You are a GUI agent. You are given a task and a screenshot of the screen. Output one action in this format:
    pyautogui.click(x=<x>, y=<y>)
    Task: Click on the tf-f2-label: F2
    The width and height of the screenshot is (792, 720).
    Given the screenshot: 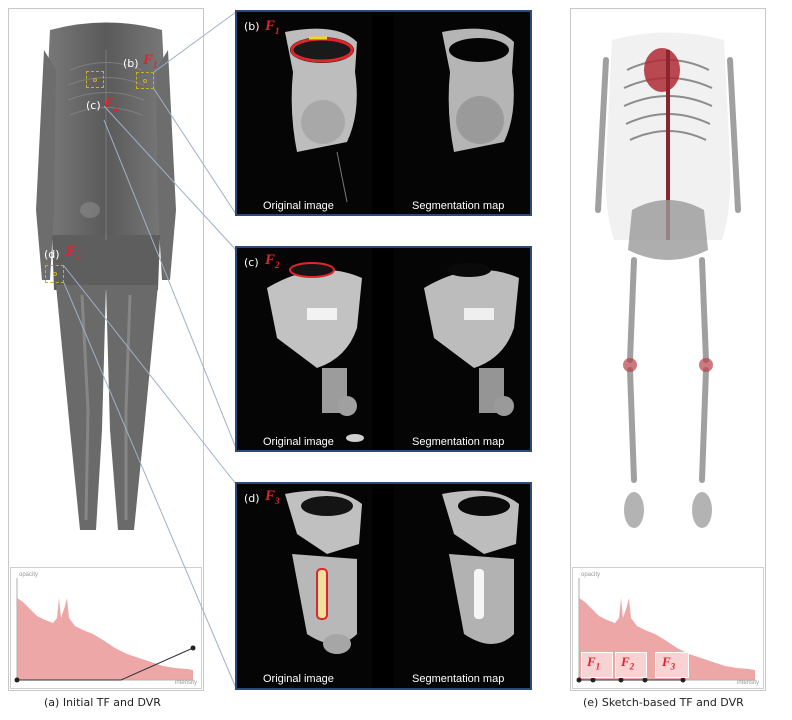 What is the action you would take?
    pyautogui.click(x=628, y=663)
    